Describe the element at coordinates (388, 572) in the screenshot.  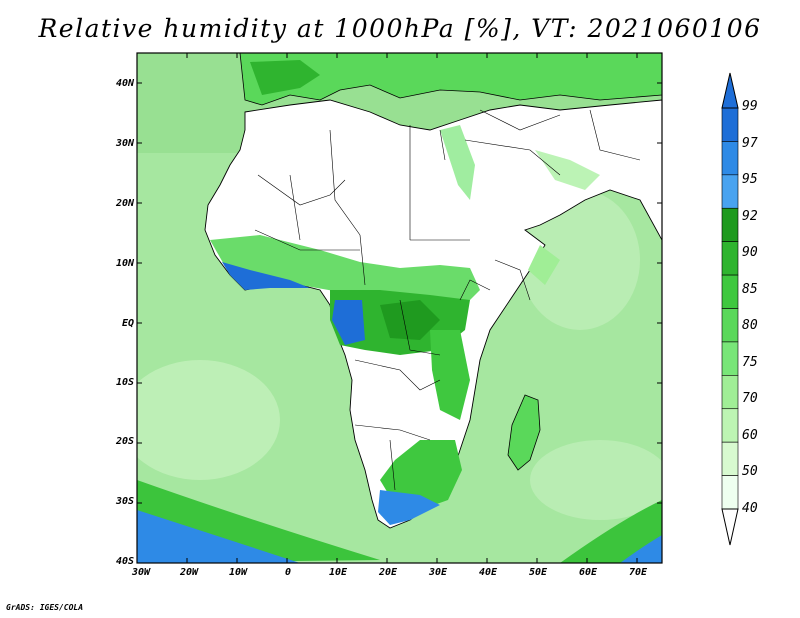
I see `lon-label-20e: 20E` at that location.